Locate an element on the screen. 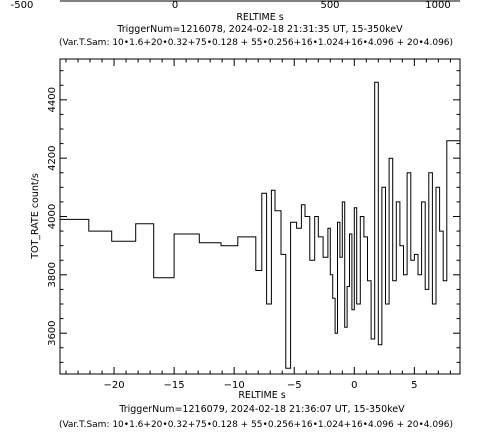 This screenshot has height=440, width=500. x-tick-label: −5 is located at coordinates (294, 385).